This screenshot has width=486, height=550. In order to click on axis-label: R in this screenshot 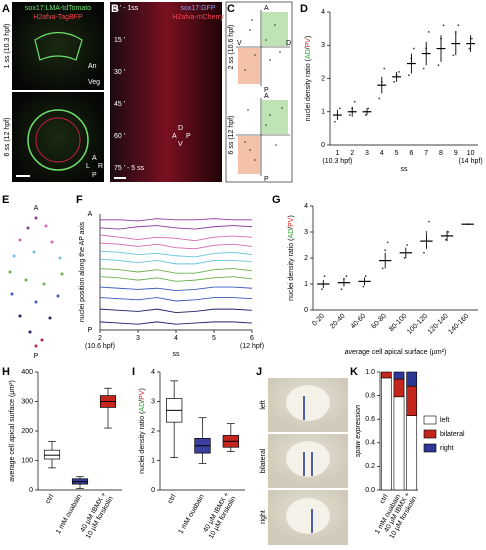, I will do `click(100, 166)`.